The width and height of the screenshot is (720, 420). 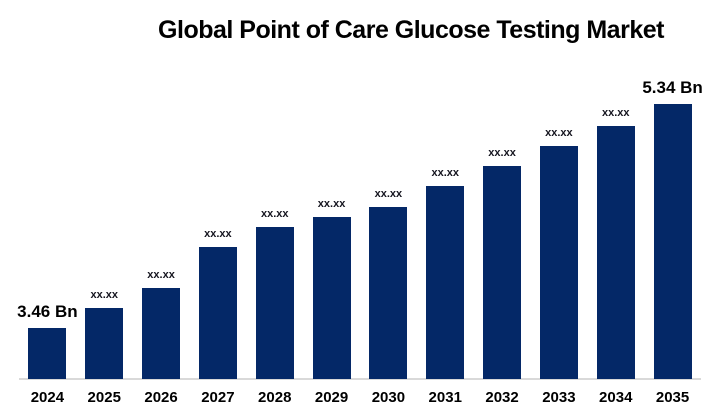 I want to click on bar-group-2030: xx.xx 2030, so click(x=388, y=297).